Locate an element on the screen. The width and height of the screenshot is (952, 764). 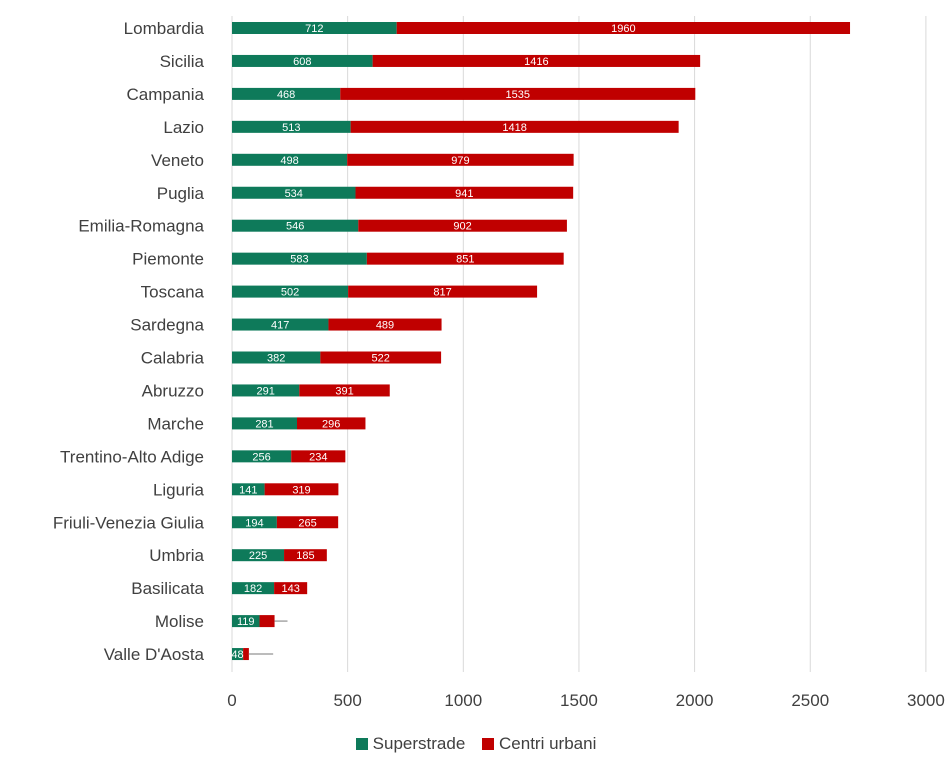
value-label-sicilia-superstrade: 608 is located at coordinates (302, 62).